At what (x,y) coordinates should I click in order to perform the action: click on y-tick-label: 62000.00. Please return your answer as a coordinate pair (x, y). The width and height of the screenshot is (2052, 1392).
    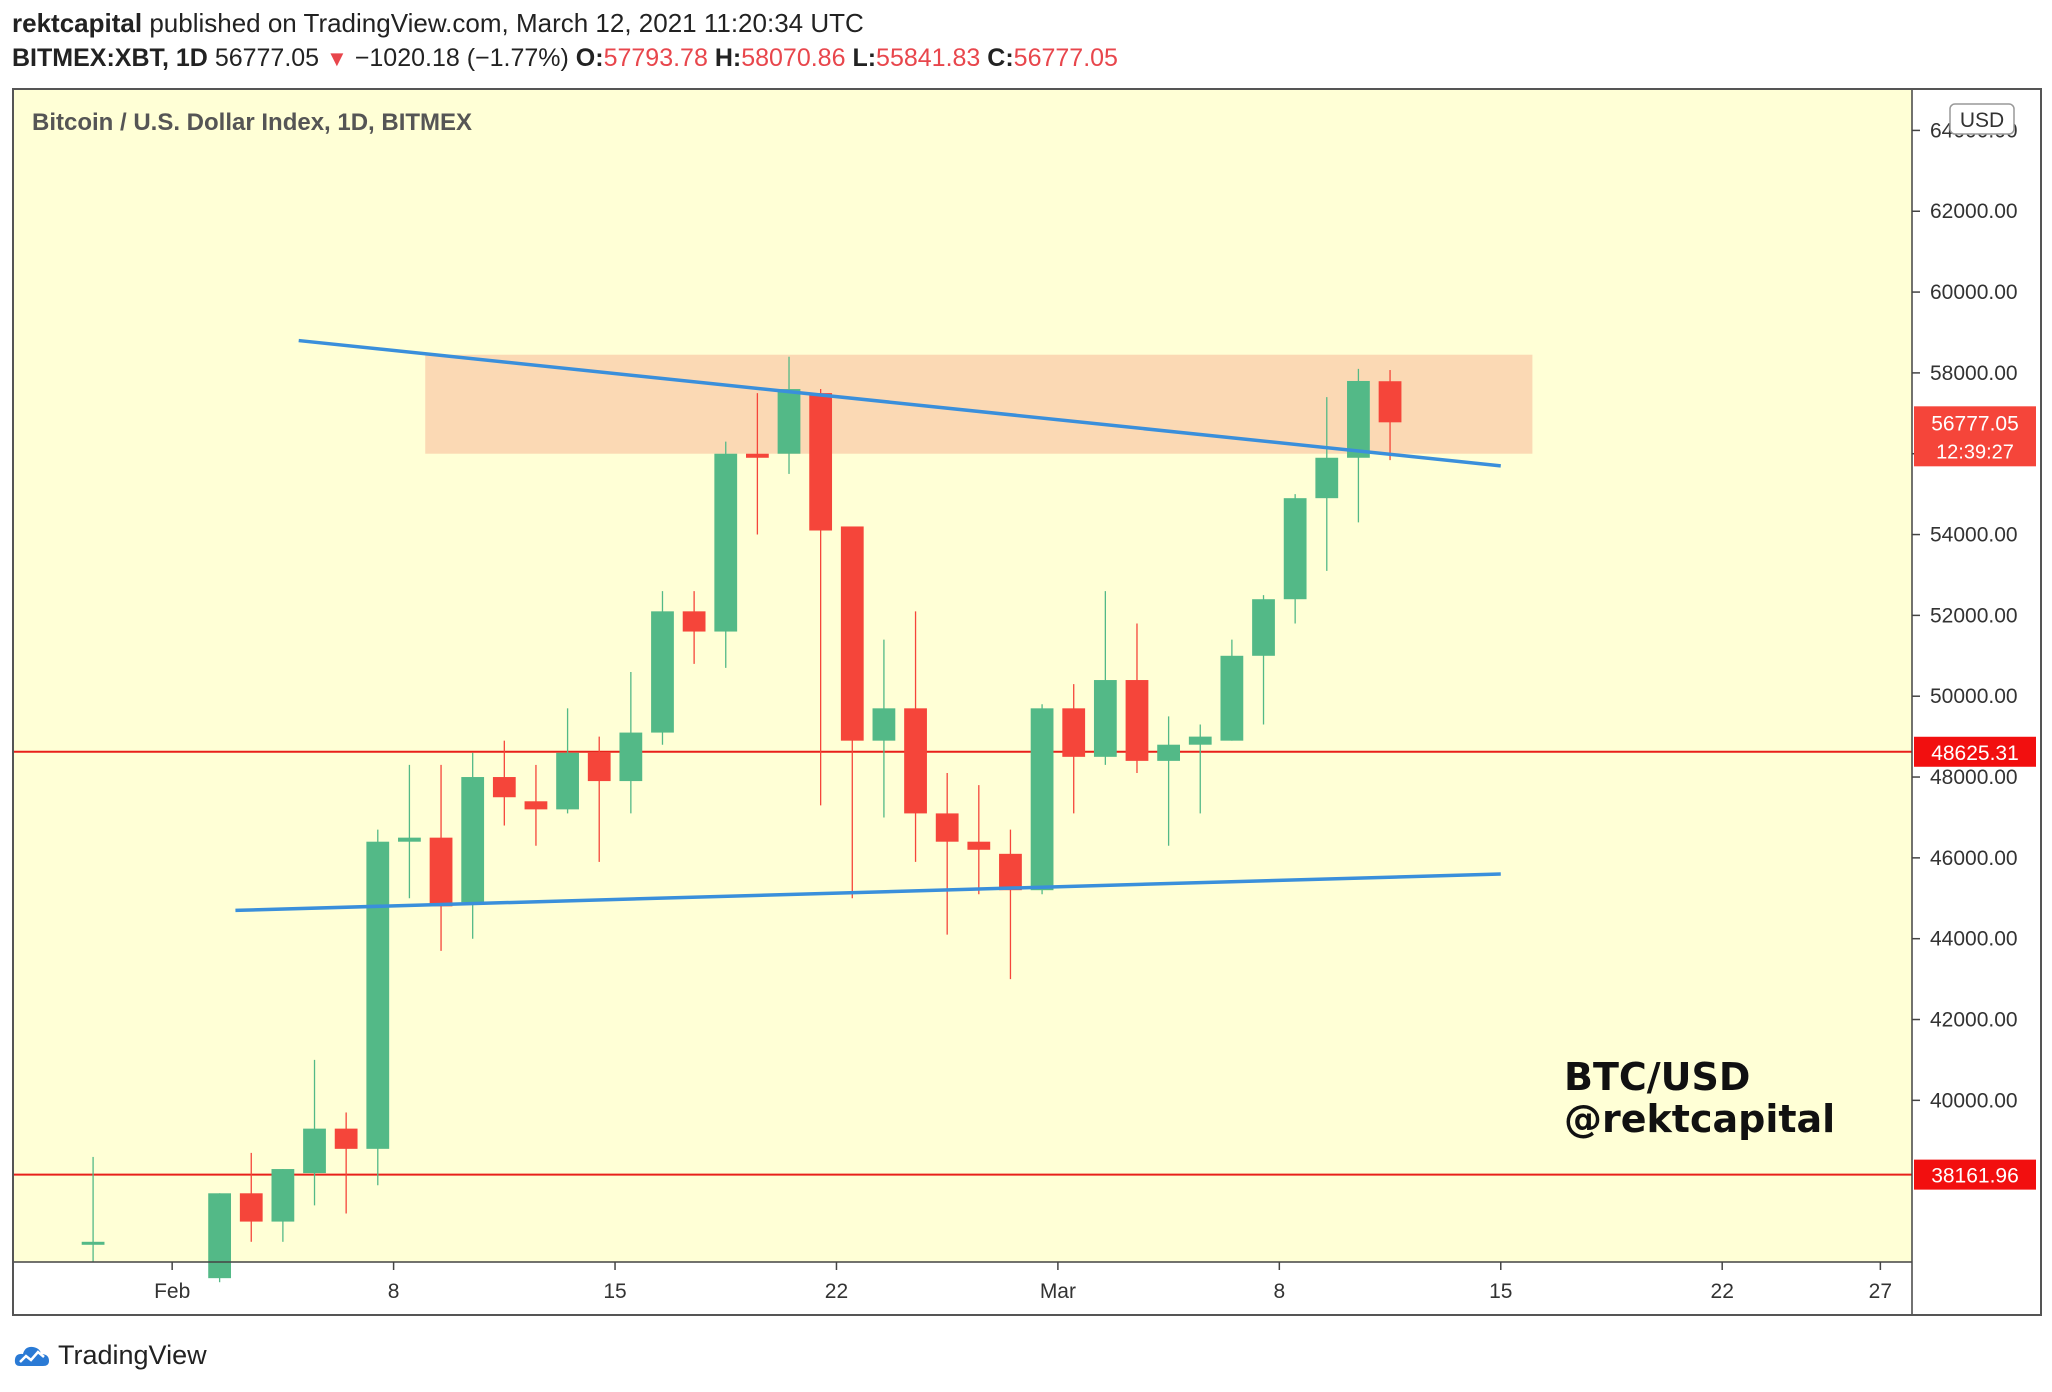
    Looking at the image, I should click on (1974, 211).